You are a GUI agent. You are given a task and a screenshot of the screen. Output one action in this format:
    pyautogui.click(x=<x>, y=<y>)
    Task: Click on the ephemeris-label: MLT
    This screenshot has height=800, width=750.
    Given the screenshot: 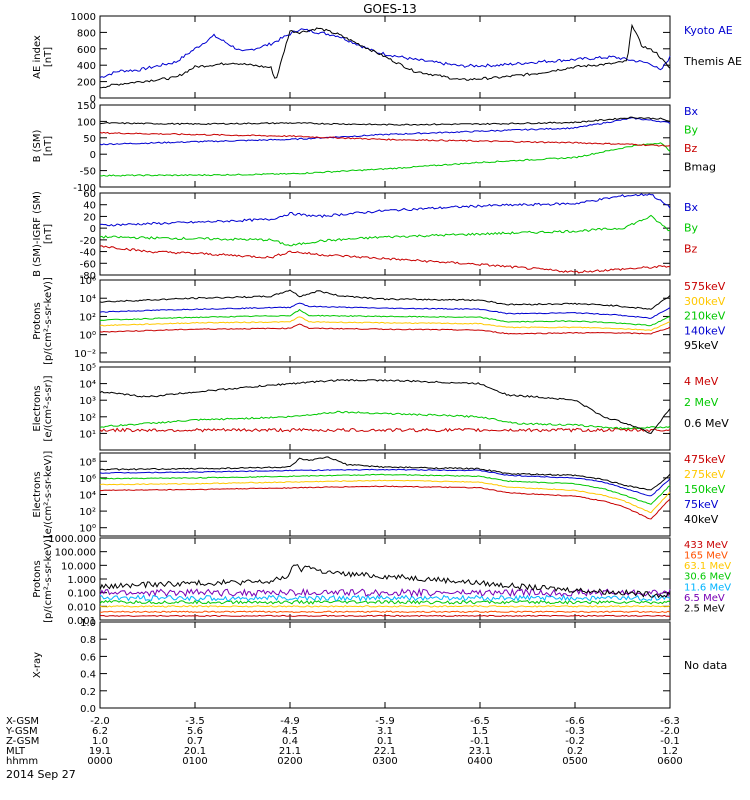 What is the action you would take?
    pyautogui.click(x=16, y=751)
    